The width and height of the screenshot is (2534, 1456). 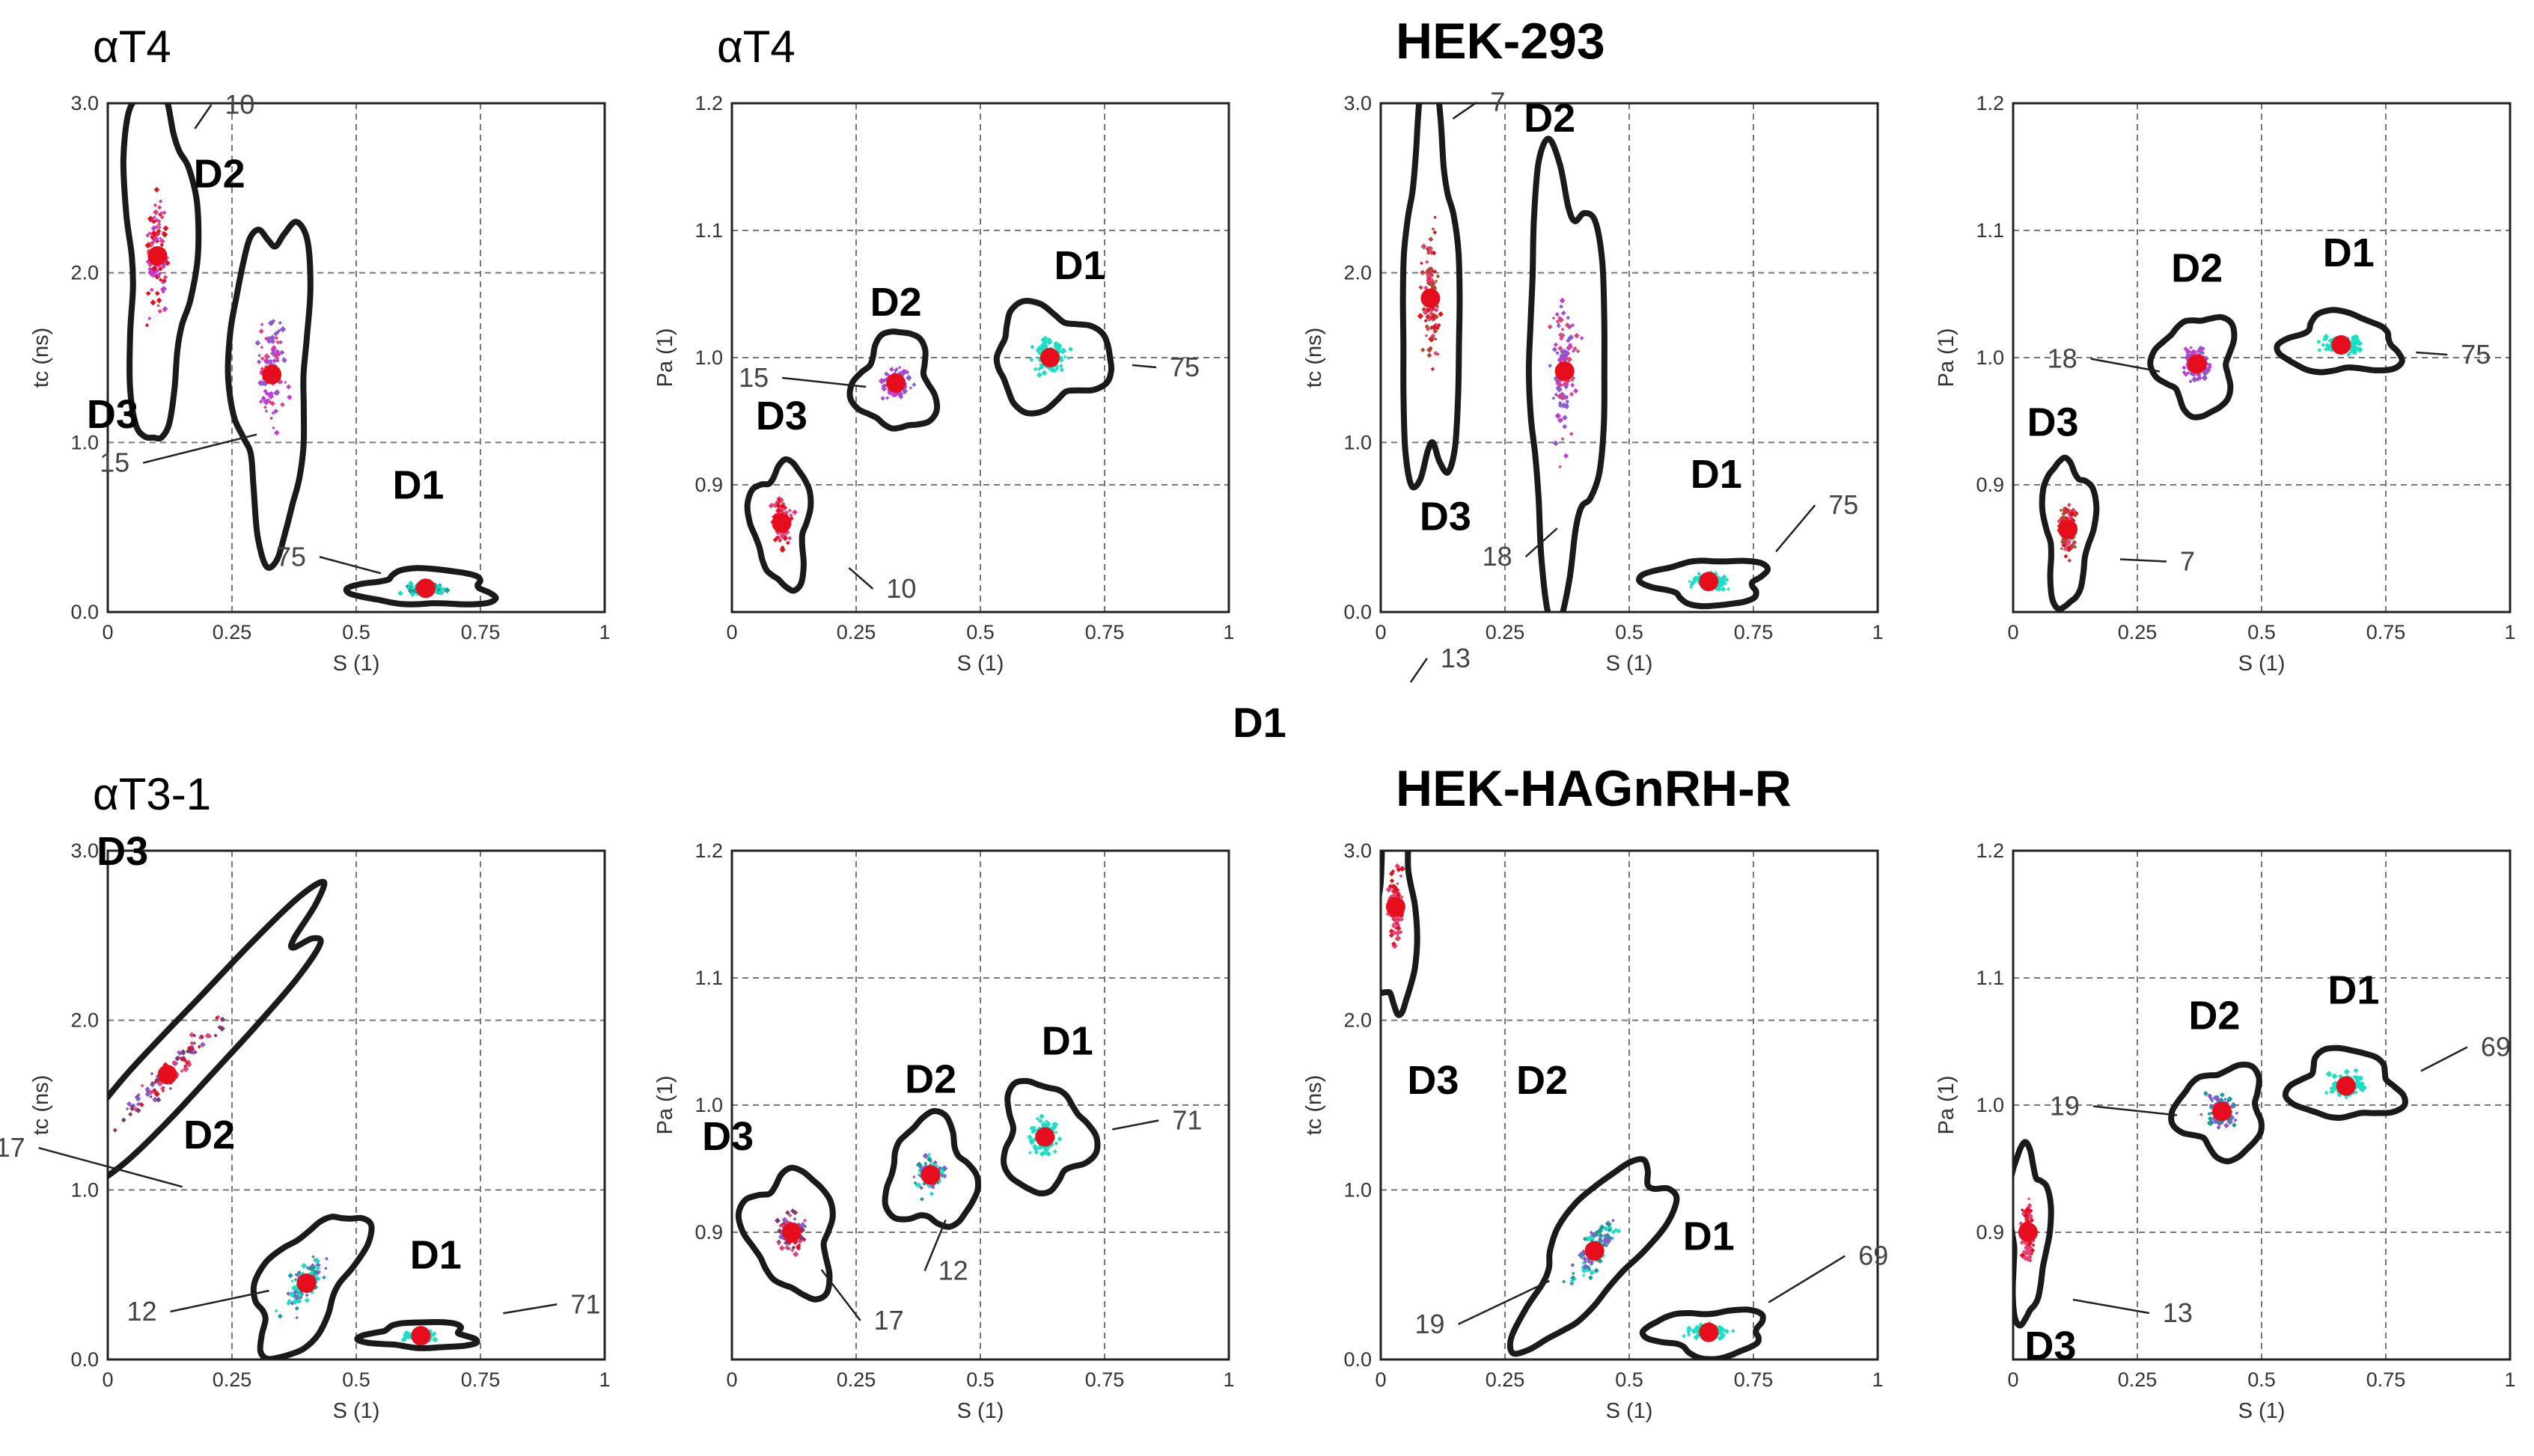 What do you see at coordinates (1505, 632) in the screenshot?
I see `x-tick-label: 0.25` at bounding box center [1505, 632].